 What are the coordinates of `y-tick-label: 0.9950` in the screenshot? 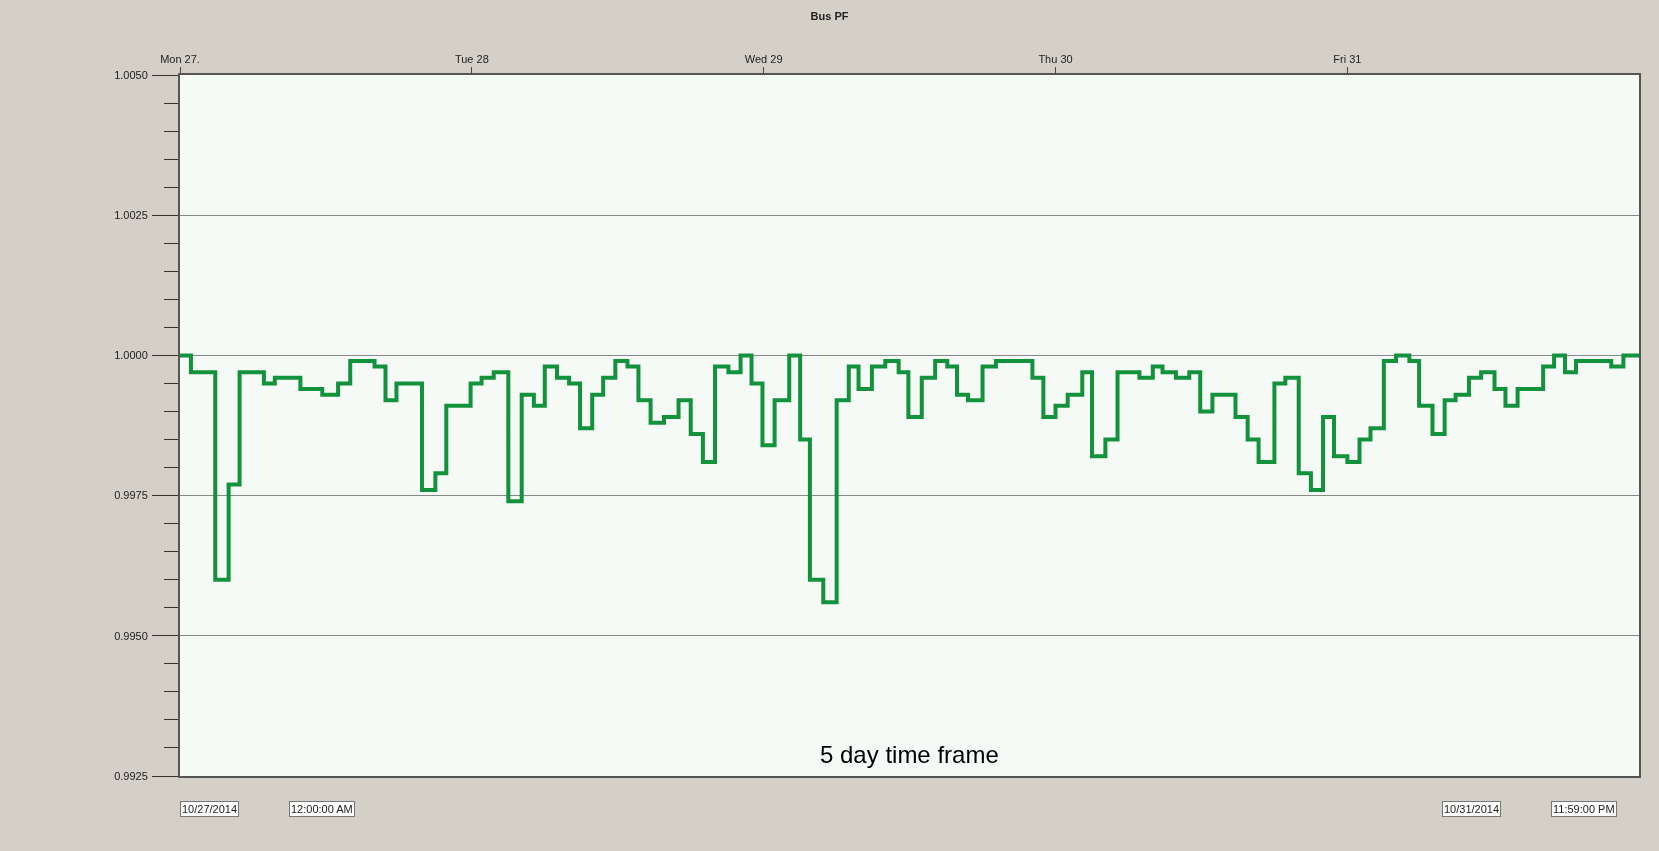 It's located at (131, 635).